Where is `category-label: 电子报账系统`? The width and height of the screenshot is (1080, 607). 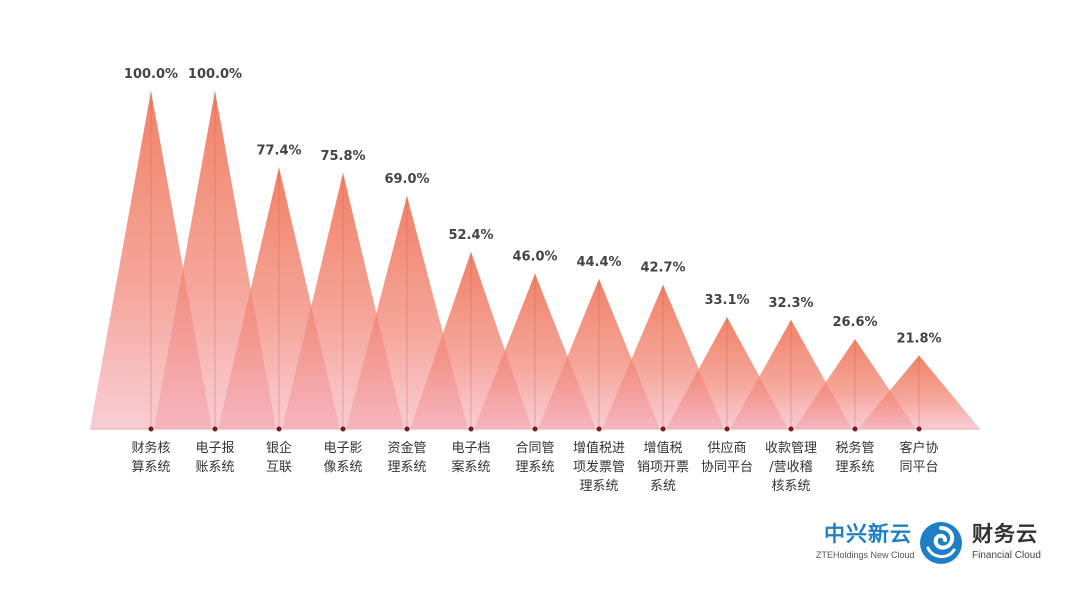
category-label: 电子报账系统 is located at coordinates (214, 458).